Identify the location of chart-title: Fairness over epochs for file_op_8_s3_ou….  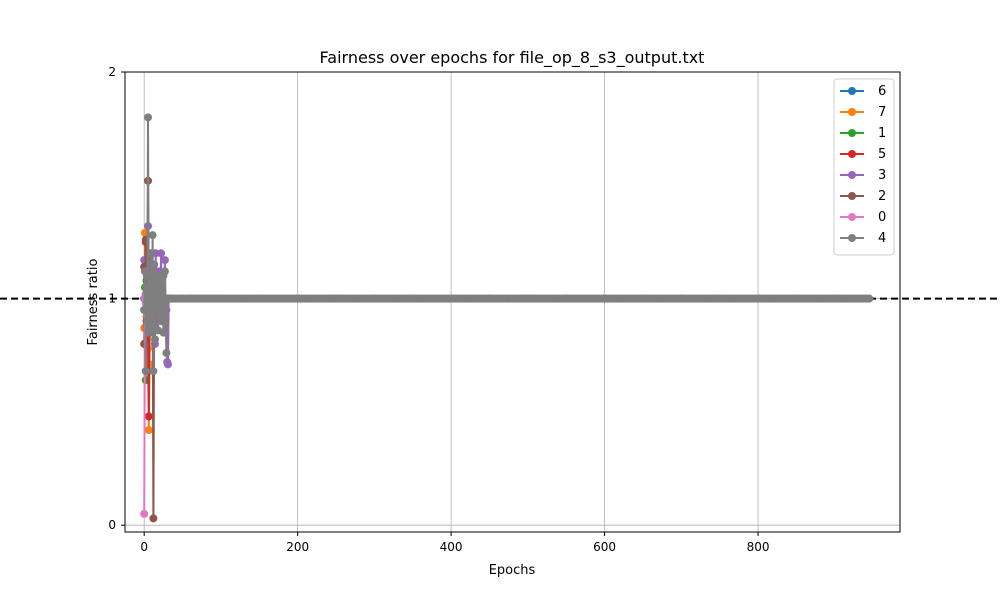
(512, 58).